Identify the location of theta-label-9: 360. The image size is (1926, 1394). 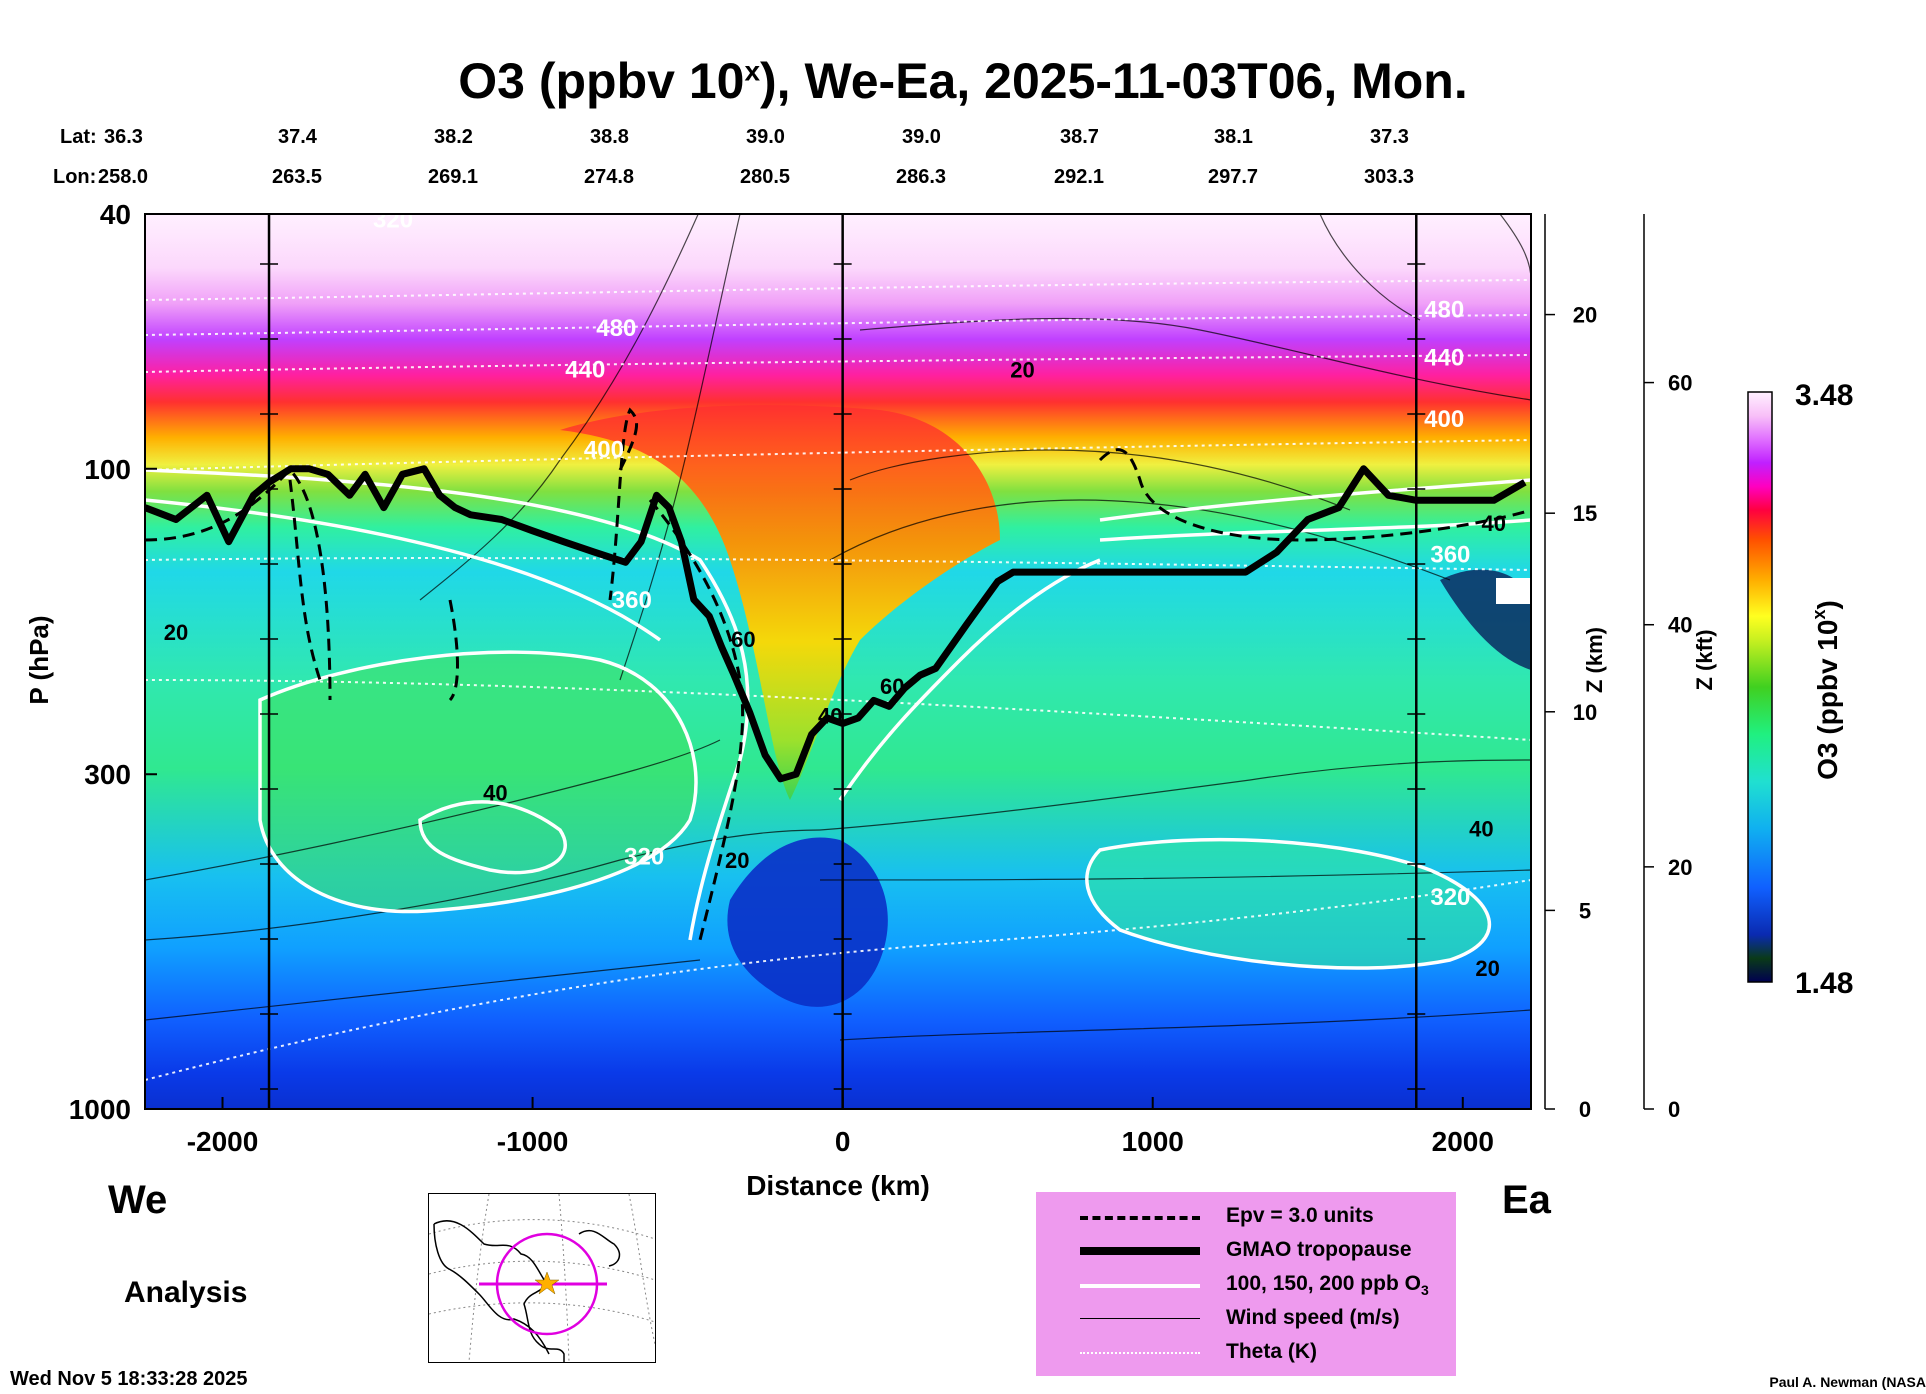
(1450, 554).